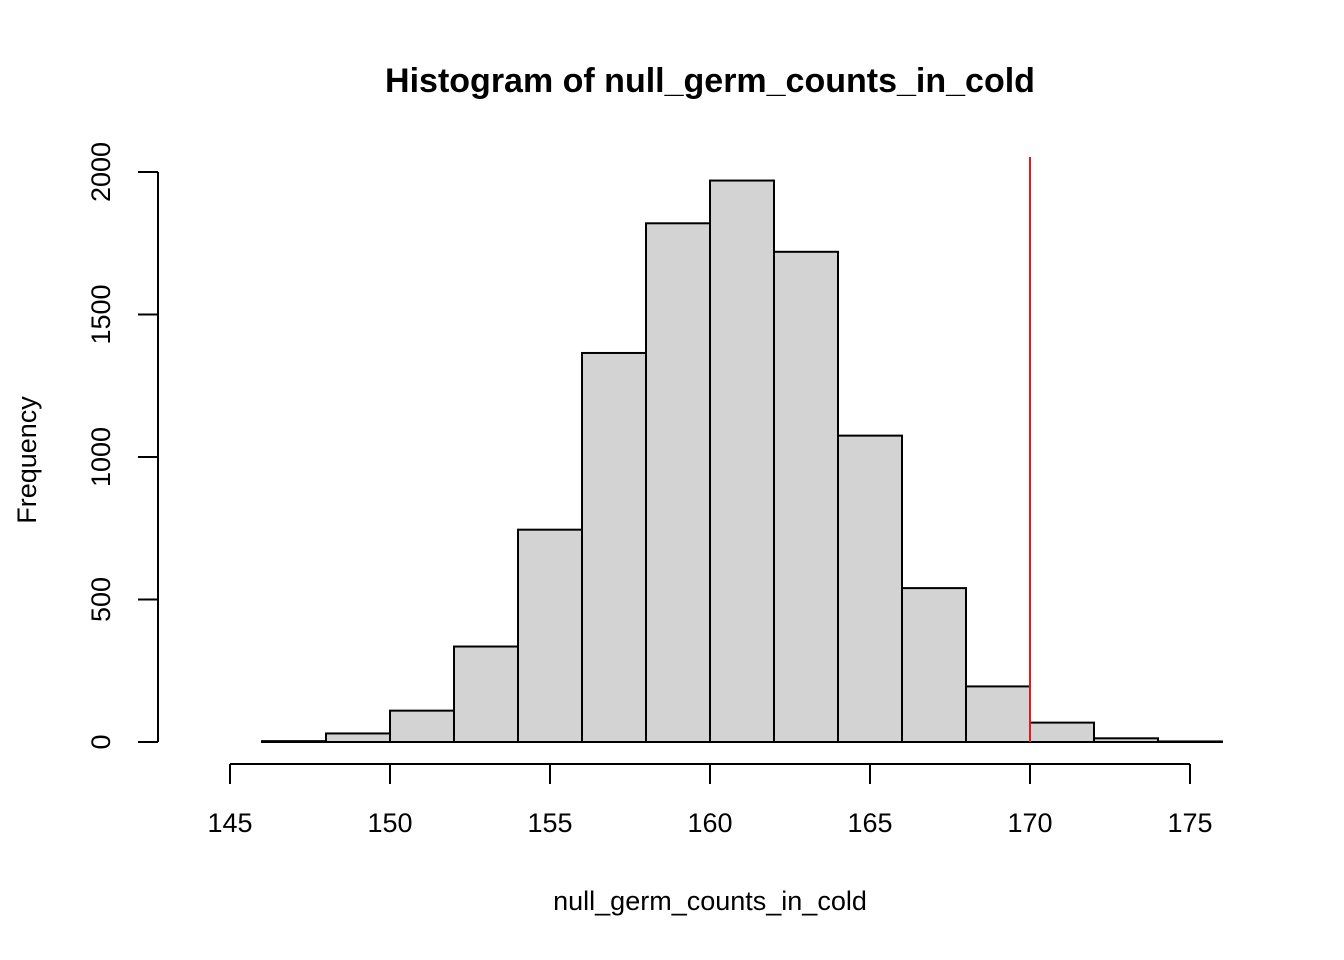  Describe the element at coordinates (709, 823) in the screenshot. I see `x-tick-label-160: 160` at that location.